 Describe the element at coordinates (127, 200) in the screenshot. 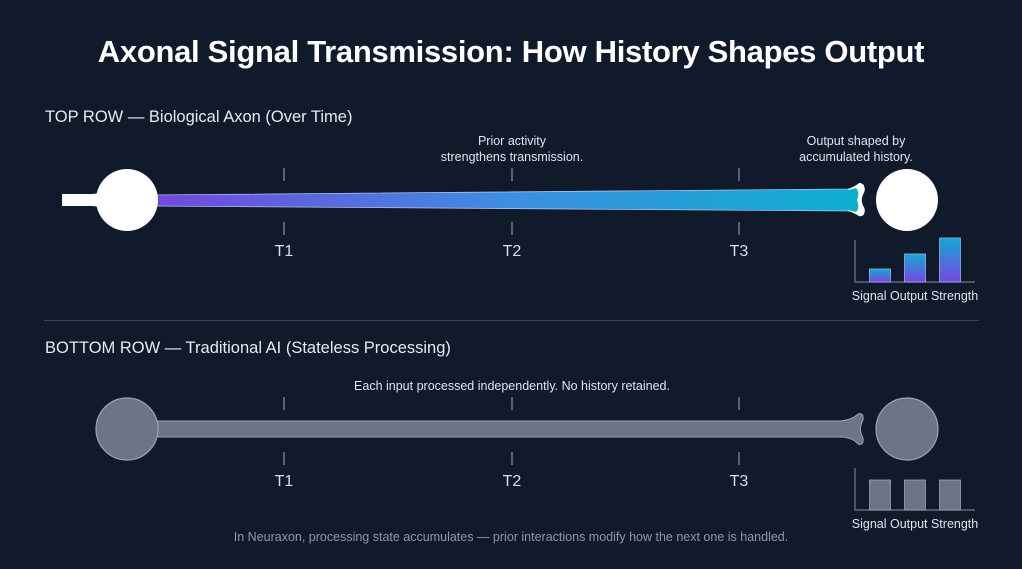

I see `top-soma-icon` at that location.